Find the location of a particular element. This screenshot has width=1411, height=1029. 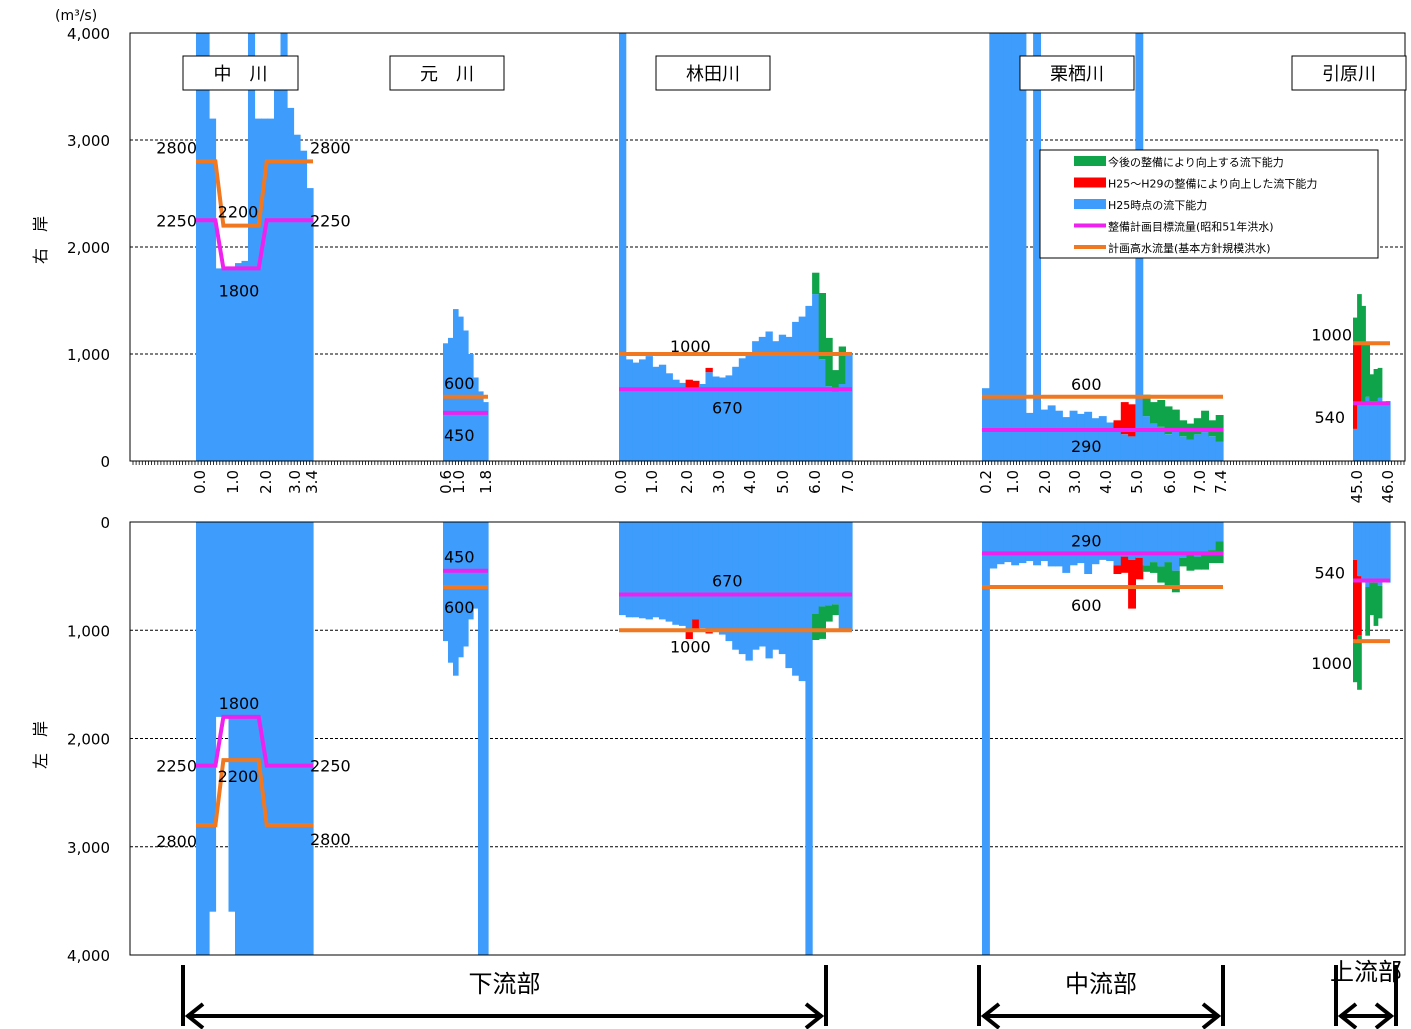

river-3-km-label: 7.0 is located at coordinates (848, 482).